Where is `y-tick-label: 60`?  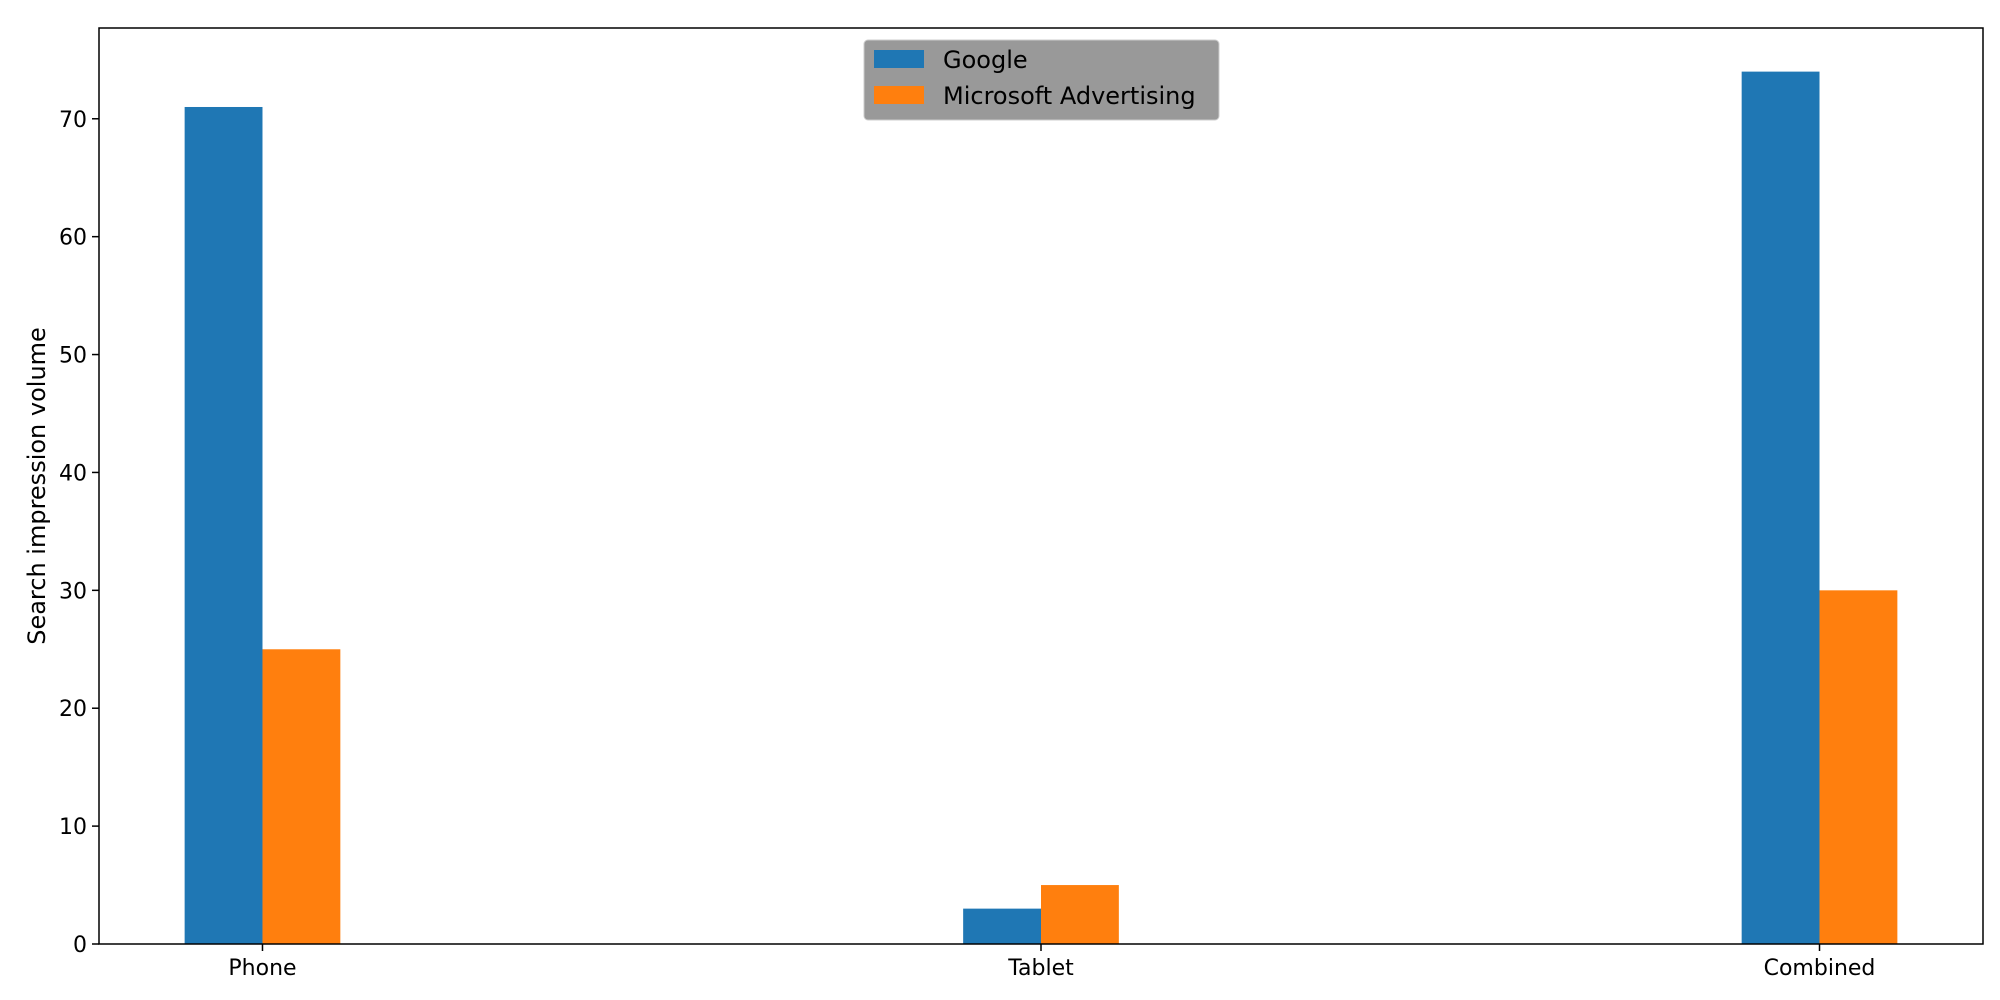 y-tick-label: 60 is located at coordinates (73, 238).